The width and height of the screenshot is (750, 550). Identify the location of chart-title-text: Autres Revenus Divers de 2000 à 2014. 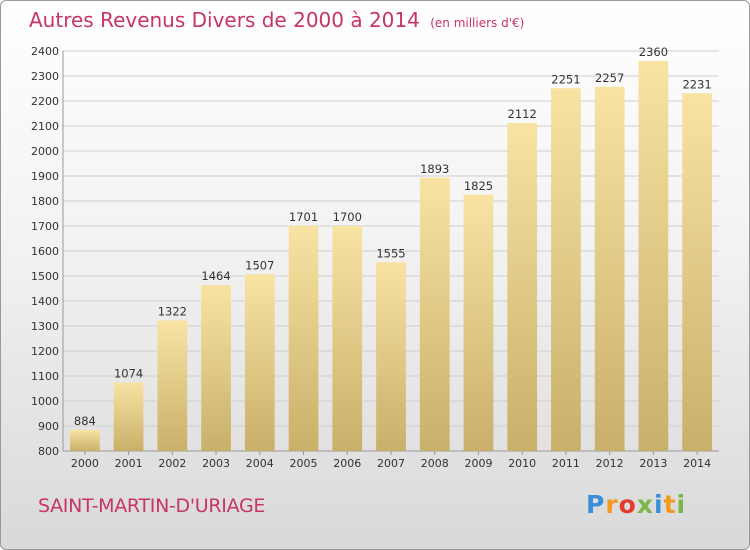
(224, 20).